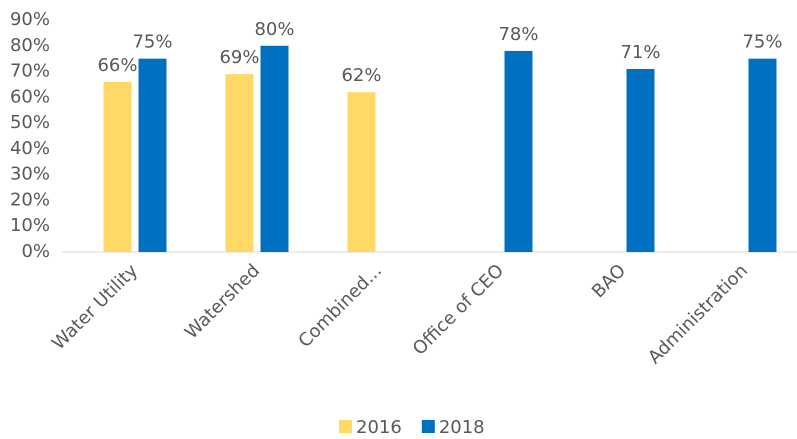 This screenshot has height=439, width=797. What do you see at coordinates (239, 57) in the screenshot?
I see `data-label: 69%` at bounding box center [239, 57].